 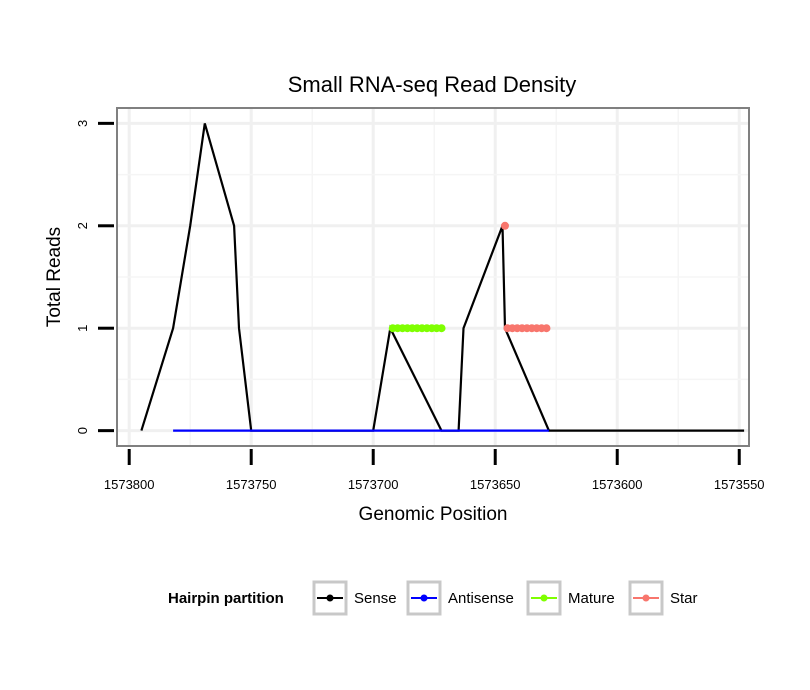 I want to click on x-tick-label: 1573600, so click(x=617, y=484).